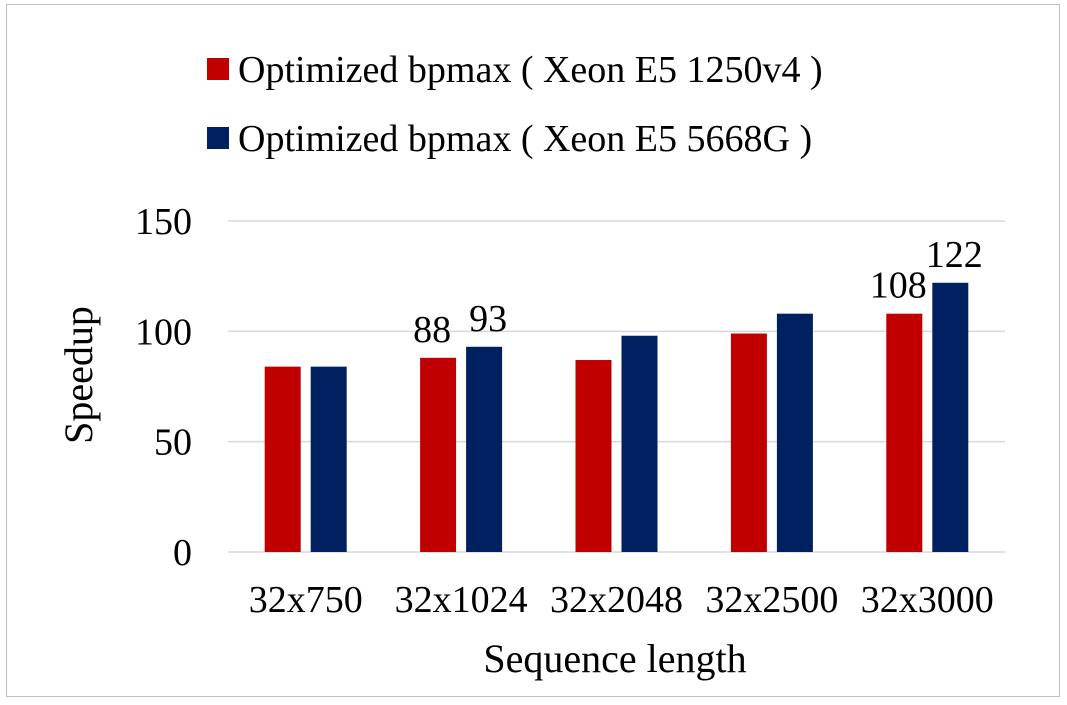  Describe the element at coordinates (461, 600) in the screenshot. I see `x-tick-label-32x1024: 32x1024` at that location.